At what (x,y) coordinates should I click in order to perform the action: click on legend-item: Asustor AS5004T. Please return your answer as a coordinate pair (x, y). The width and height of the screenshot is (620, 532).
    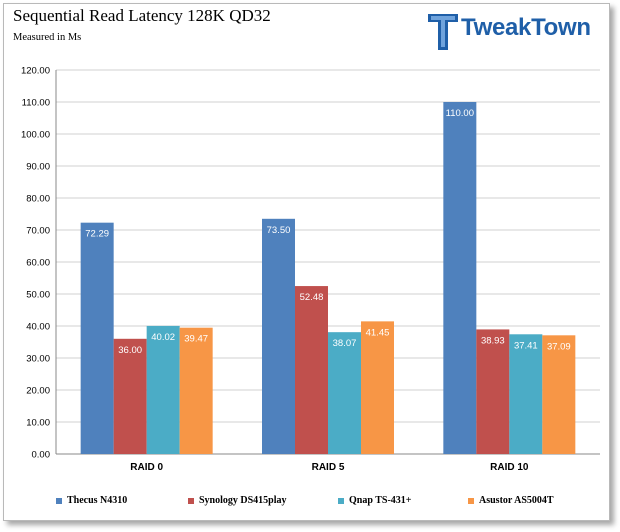
    Looking at the image, I should click on (511, 500).